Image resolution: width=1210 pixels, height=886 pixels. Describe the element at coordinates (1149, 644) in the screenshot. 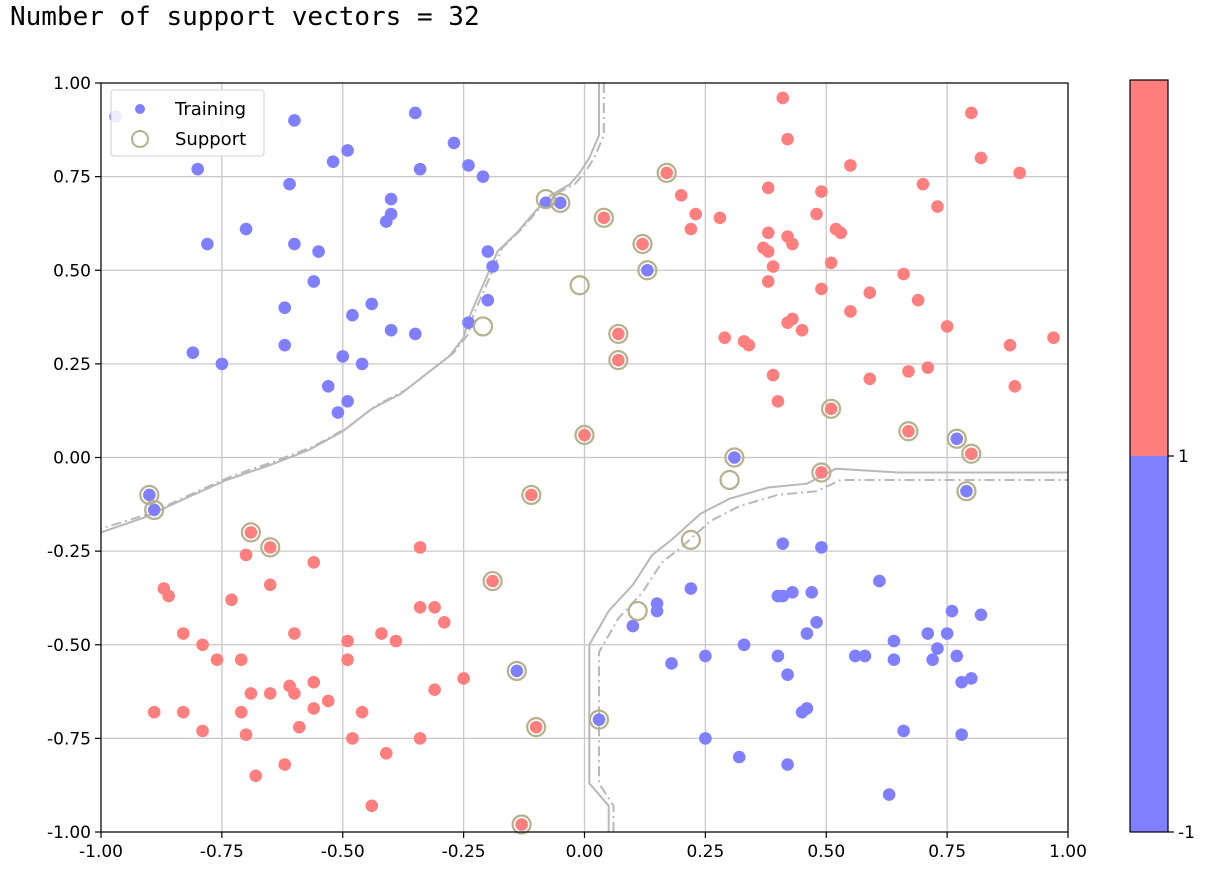

I see `colorbar-negative-segment` at that location.